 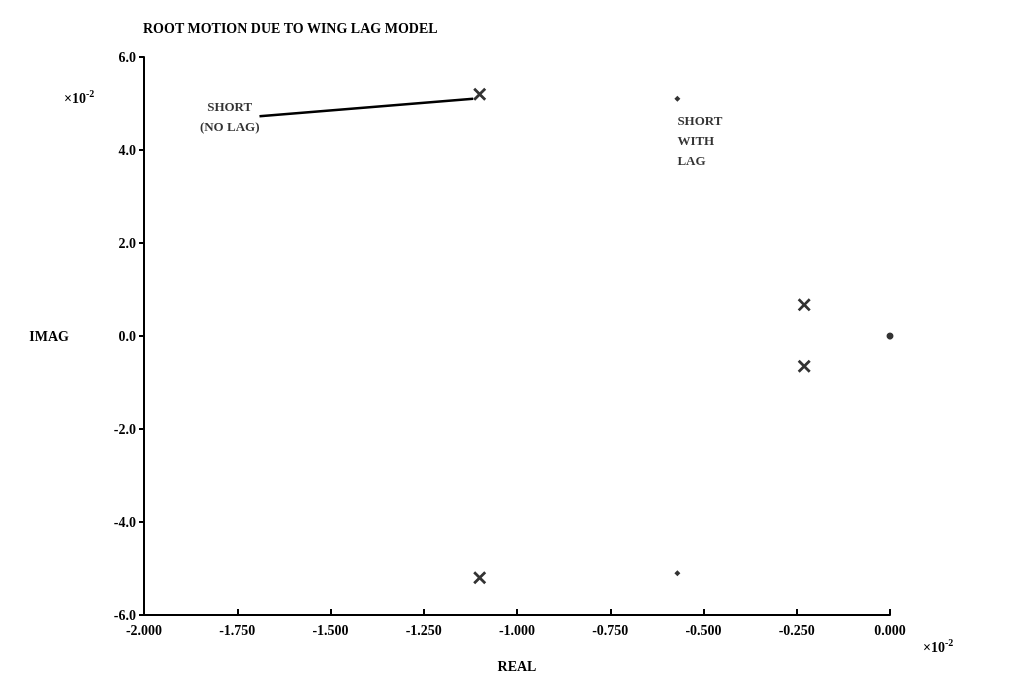 What do you see at coordinates (517, 666) in the screenshot?
I see `x-axis-title: REAL` at bounding box center [517, 666].